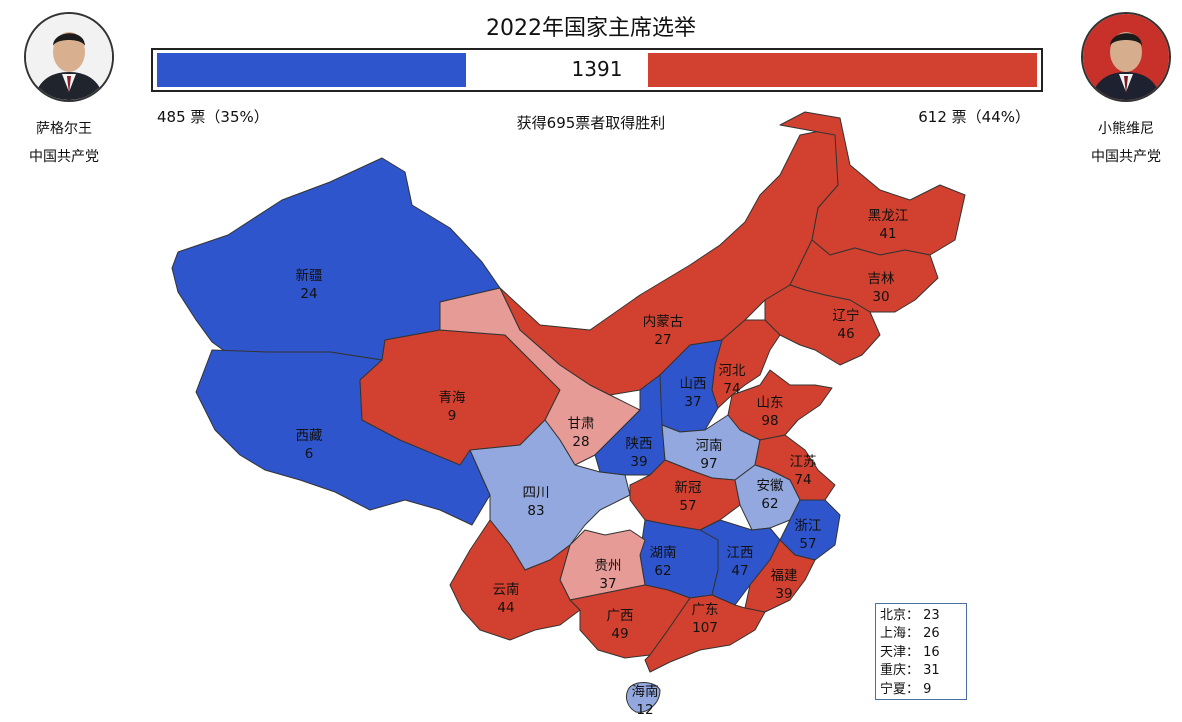  What do you see at coordinates (846, 315) in the screenshot?
I see `region-name-label: 辽宁` at bounding box center [846, 315].